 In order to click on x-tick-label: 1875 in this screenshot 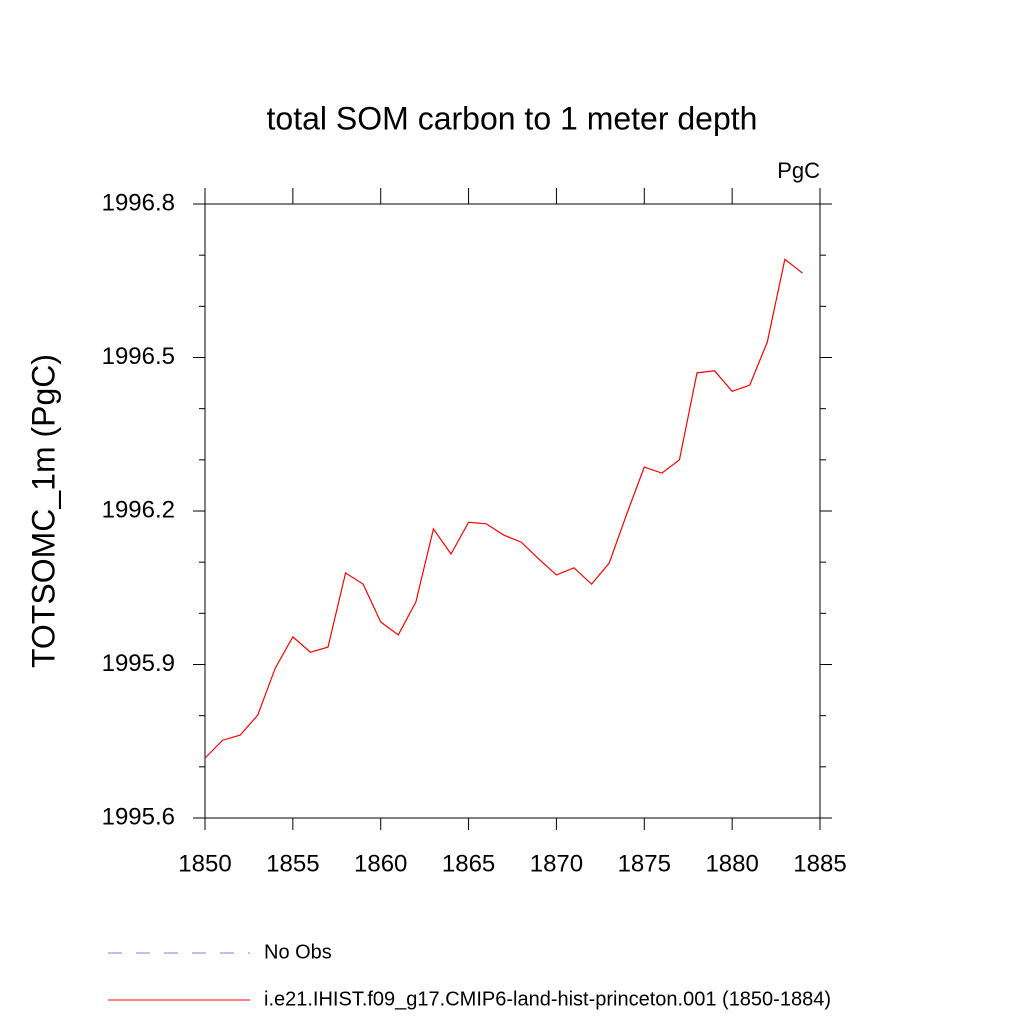, I will do `click(644, 863)`.